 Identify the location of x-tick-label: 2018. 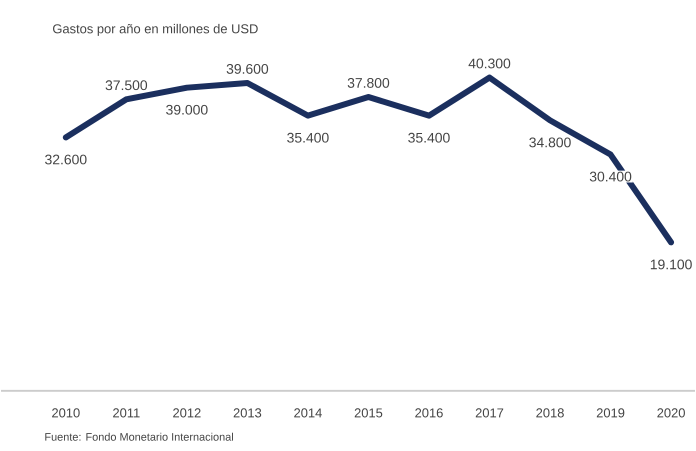
(550, 413).